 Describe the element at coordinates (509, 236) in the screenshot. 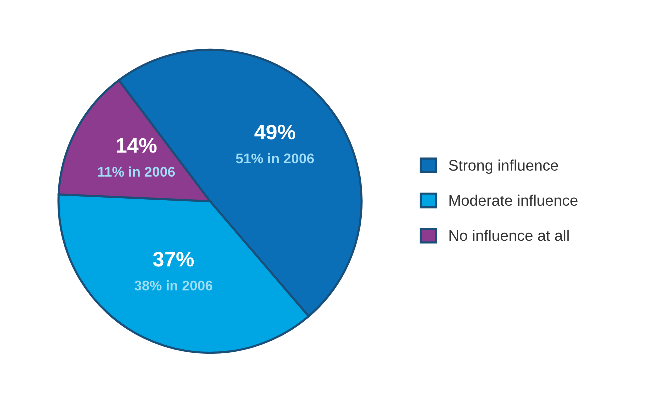

I see `legend-label: No influence at all` at that location.